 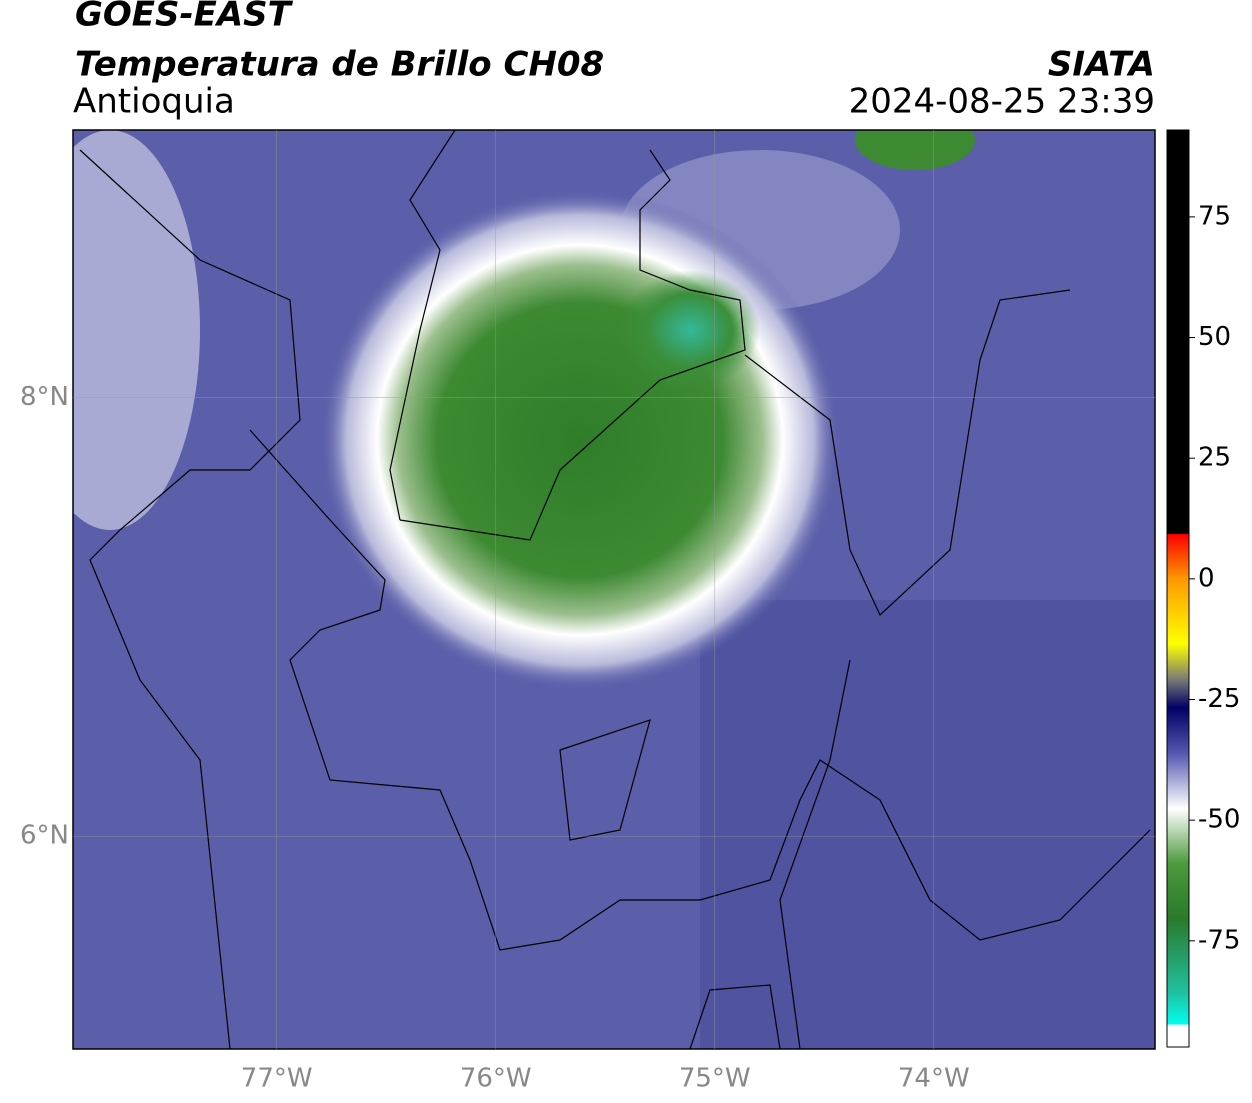 What do you see at coordinates (496, 1079) in the screenshot?
I see `x-tick-label: 76°W` at bounding box center [496, 1079].